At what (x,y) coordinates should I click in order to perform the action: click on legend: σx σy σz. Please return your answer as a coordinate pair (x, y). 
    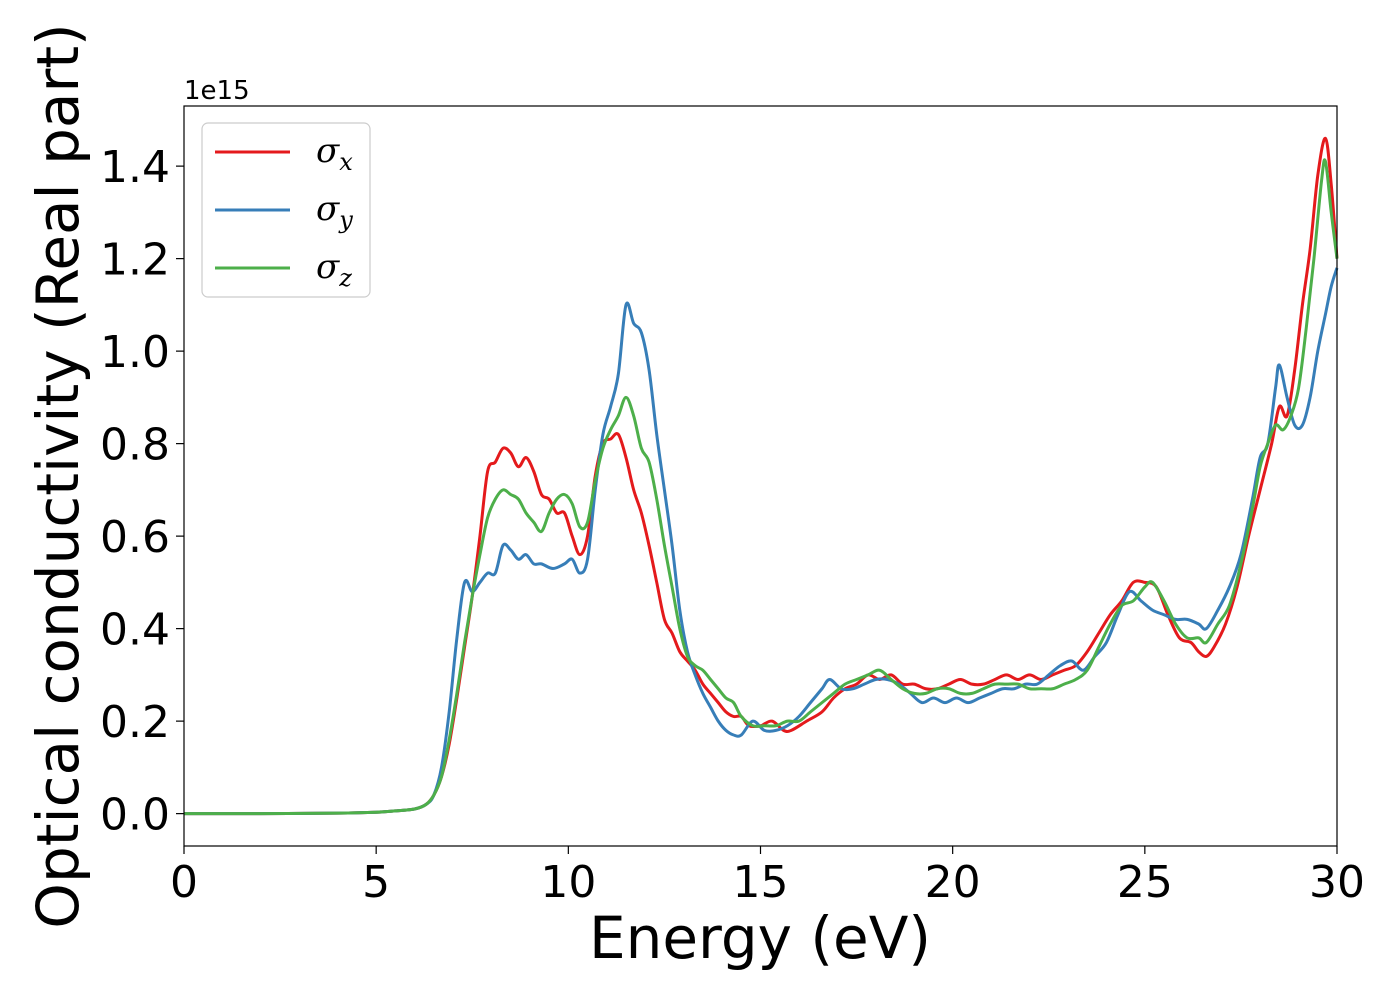
    Looking at the image, I should click on (286, 210).